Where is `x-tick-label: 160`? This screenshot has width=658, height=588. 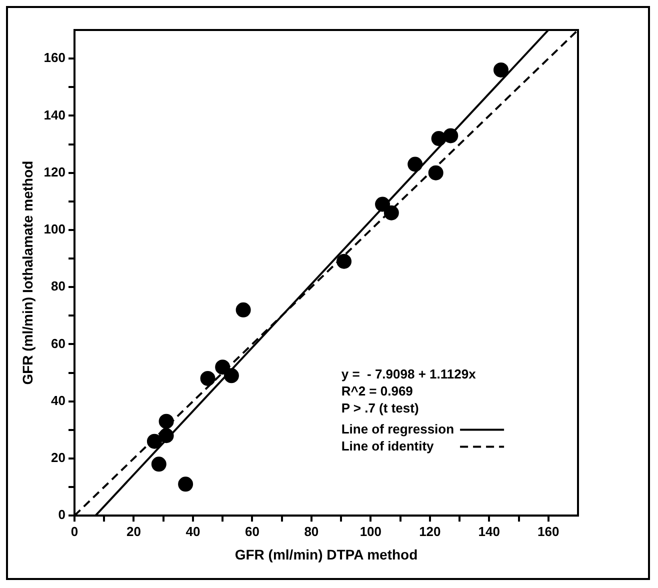
x-tick-label: 160 is located at coordinates (549, 531).